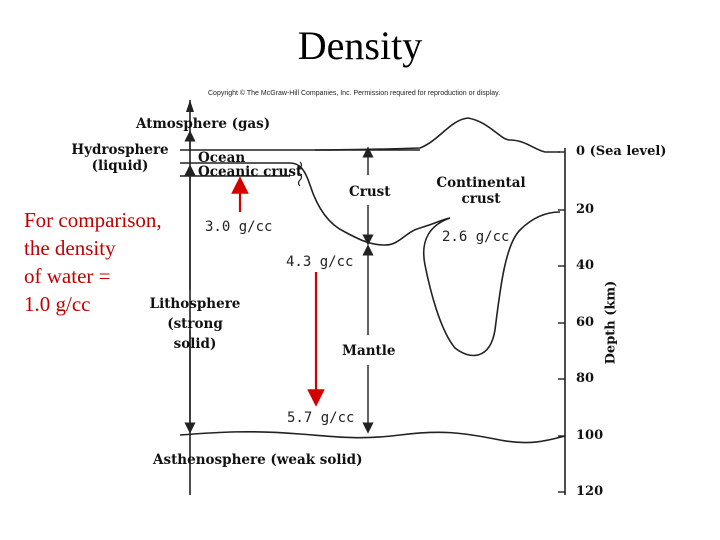 The width and height of the screenshot is (720, 540). Describe the element at coordinates (437, 135) in the screenshot. I see `continental-surface` at that location.